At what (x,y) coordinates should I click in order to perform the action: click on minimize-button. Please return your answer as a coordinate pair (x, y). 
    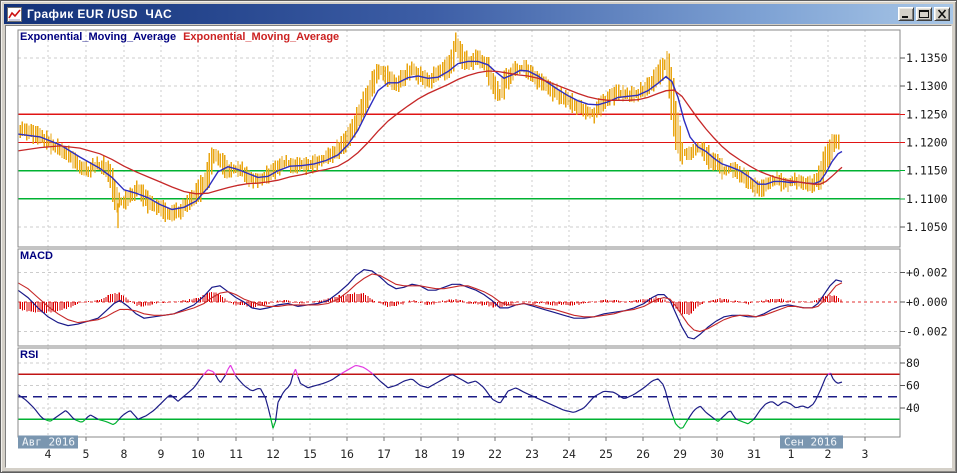
    Looking at the image, I should click on (906, 14).